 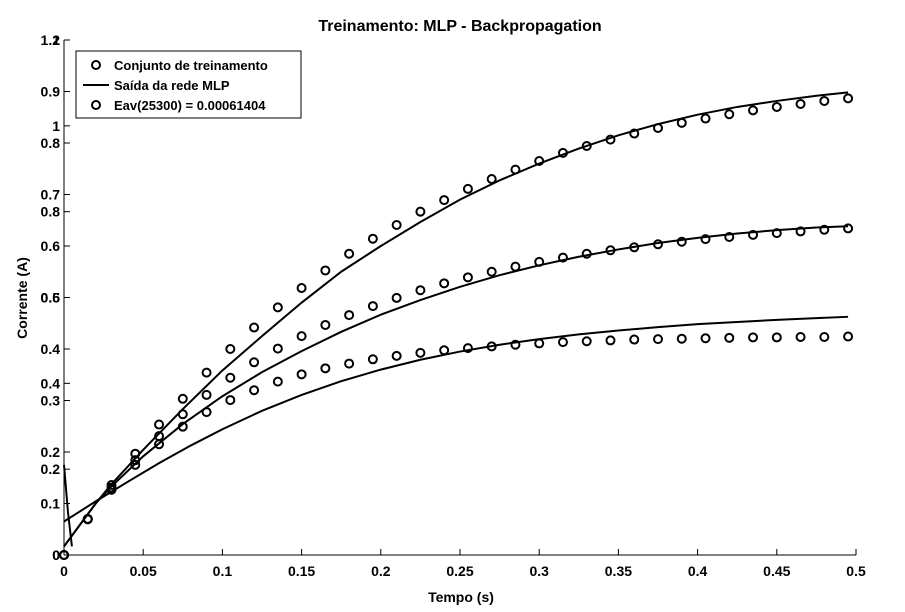 I want to click on y-tick-label: 1.2, so click(x=51, y=40).